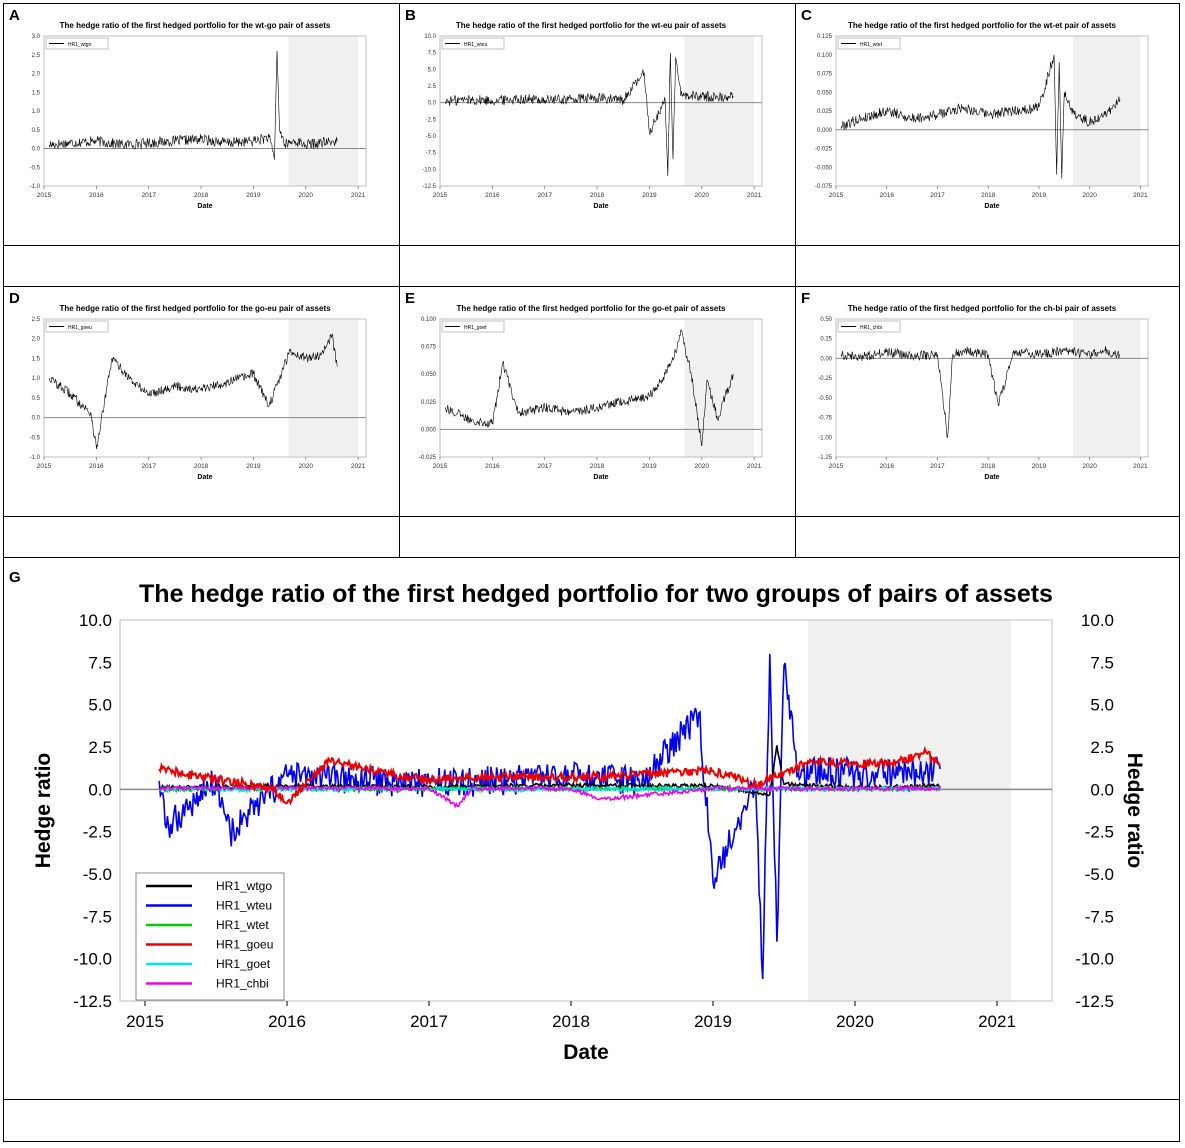  What do you see at coordinates (244, 886) in the screenshot?
I see `legend-label: HR1_wtgo` at bounding box center [244, 886].